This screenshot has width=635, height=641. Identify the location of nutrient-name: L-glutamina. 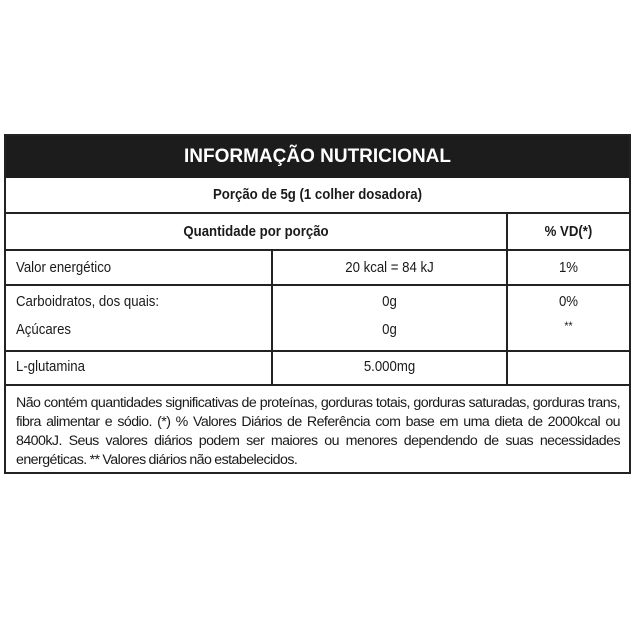
(50, 366).